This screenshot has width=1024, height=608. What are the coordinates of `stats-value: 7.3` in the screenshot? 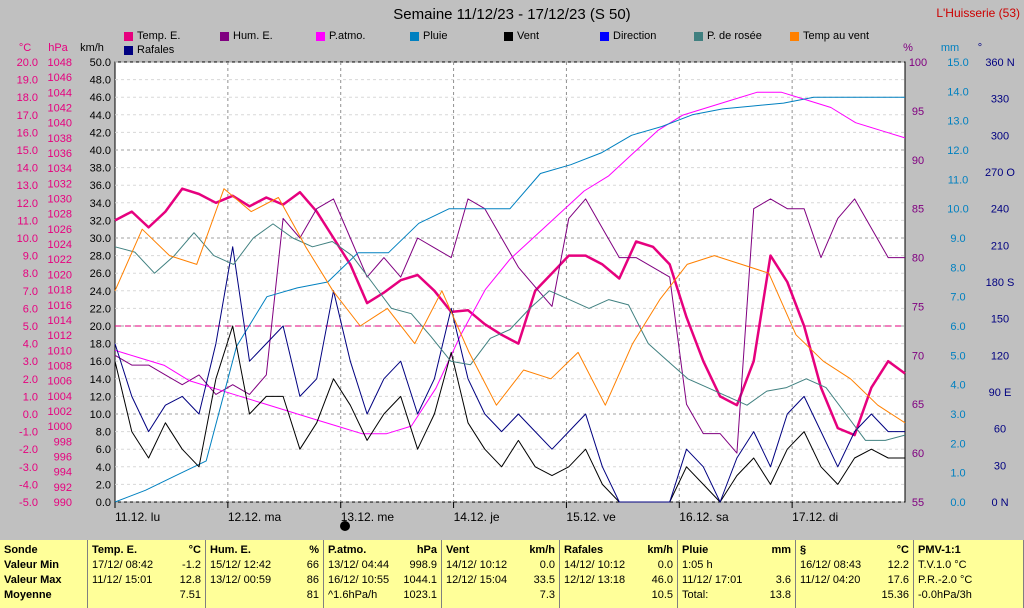 It's located at (547, 595).